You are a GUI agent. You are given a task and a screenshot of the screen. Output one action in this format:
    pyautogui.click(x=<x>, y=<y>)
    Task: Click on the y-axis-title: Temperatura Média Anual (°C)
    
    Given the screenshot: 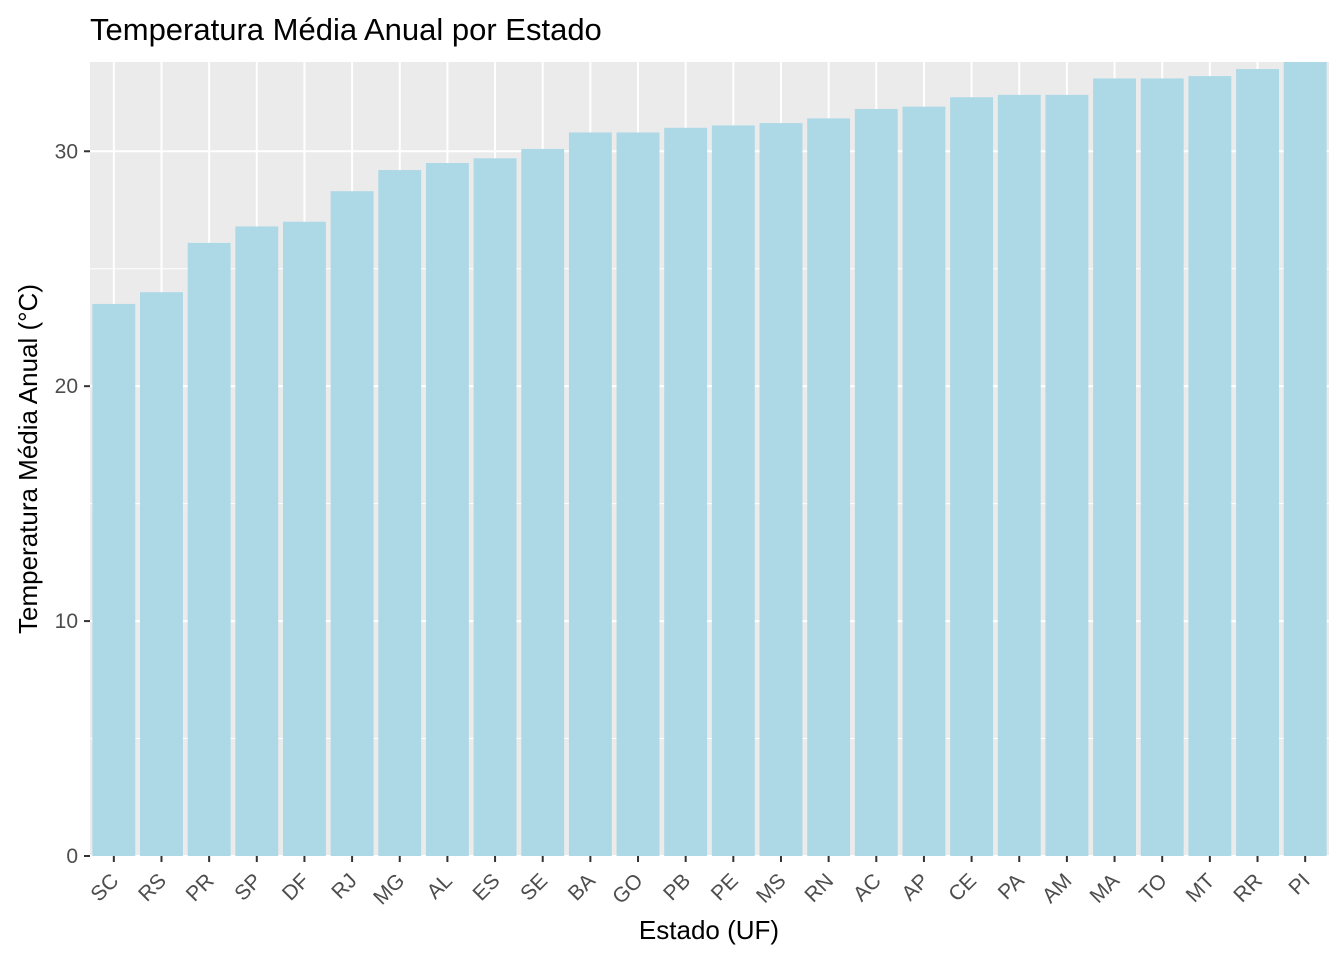 What is the action you would take?
    pyautogui.click(x=28, y=459)
    